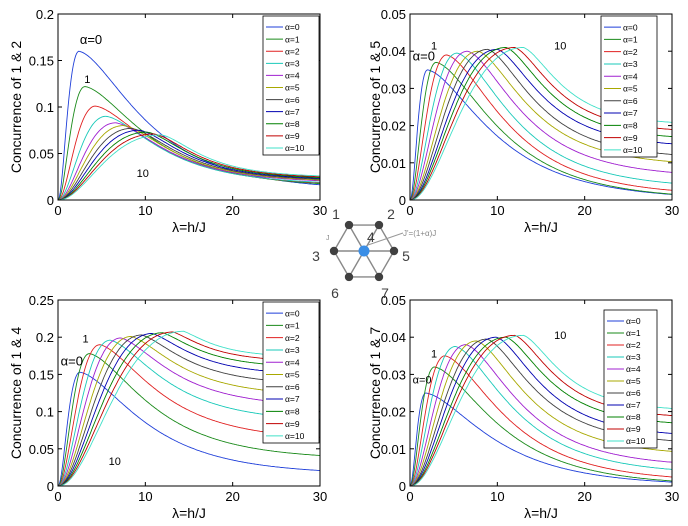  What do you see at coordinates (336, 214) in the screenshot?
I see `lattice-site-label: 1` at bounding box center [336, 214].